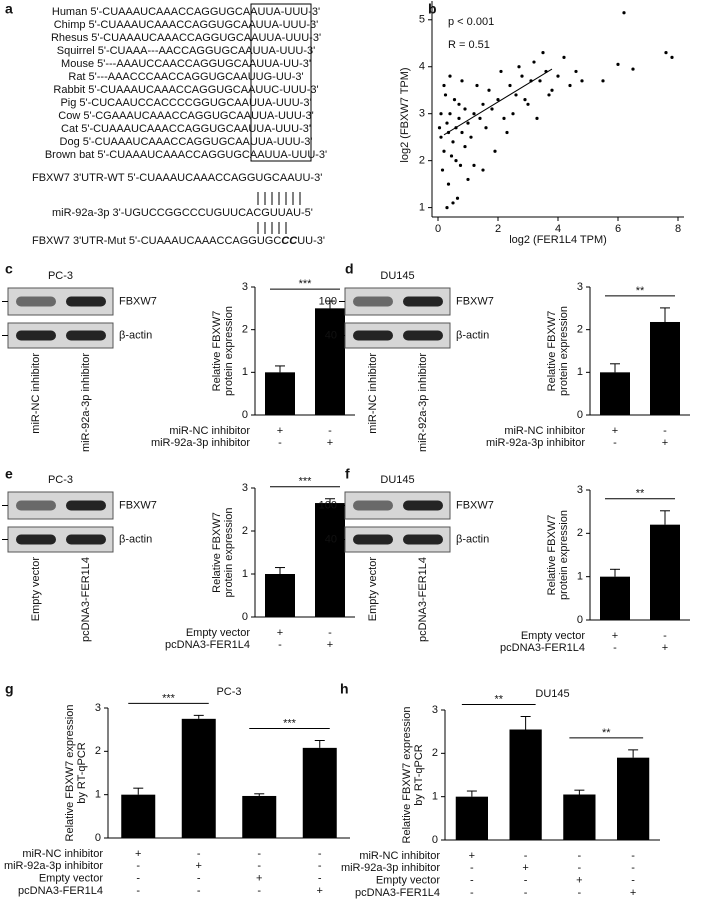 This screenshot has height=913, width=708. Describe the element at coordinates (438, 229) in the screenshot. I see `x-tick-label: 0` at that location.